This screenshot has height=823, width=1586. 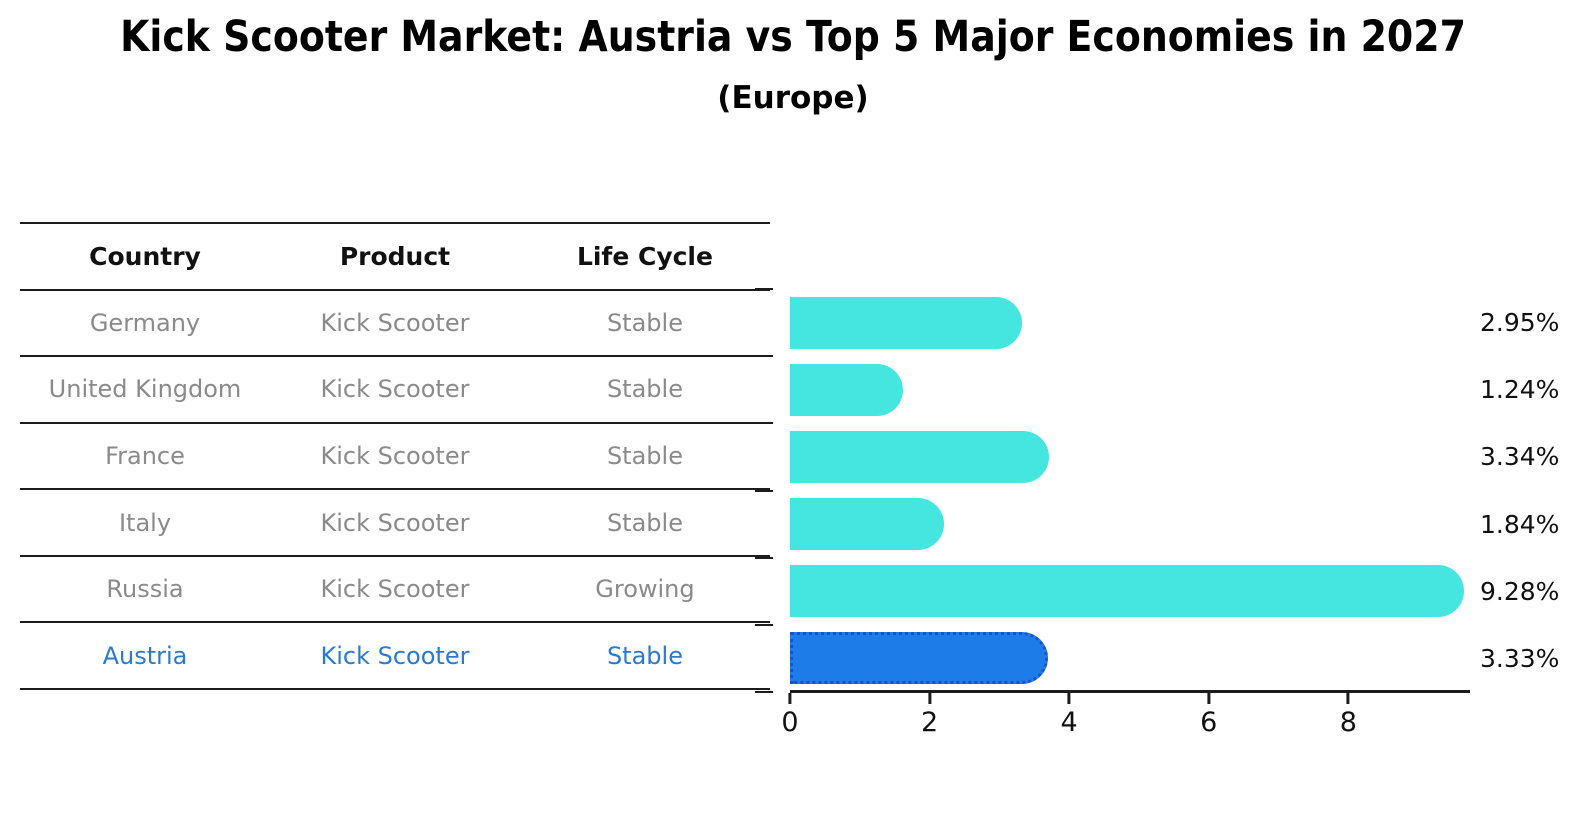 I want to click on chart-bar-france, so click(x=920, y=456).